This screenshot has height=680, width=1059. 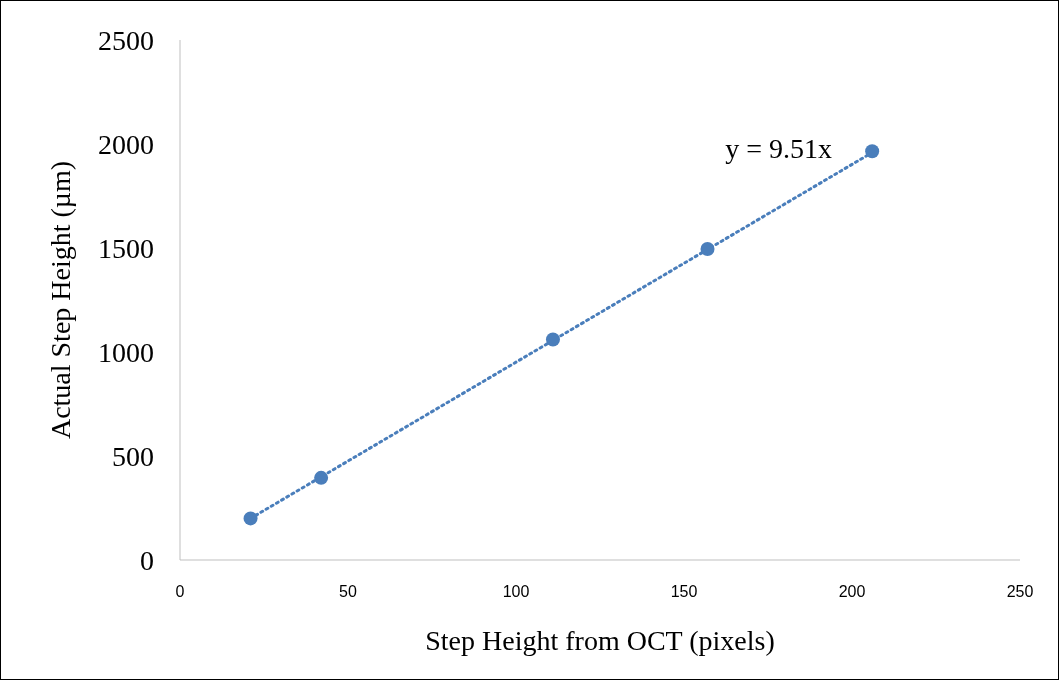 I want to click on y-axis-title: Actual Step Height (µm), so click(x=60, y=300).